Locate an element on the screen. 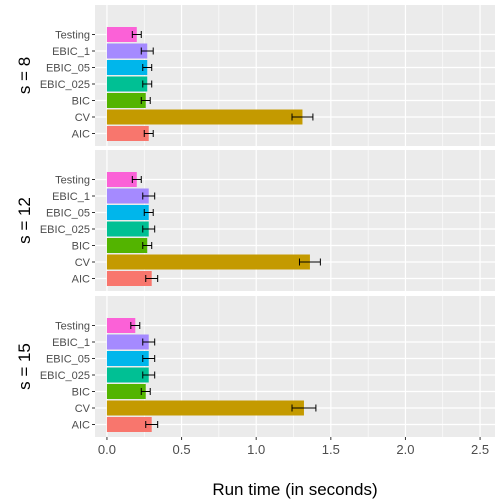  x-axis: 0.0 0.5 1.0 1.5 2.0 2.5 is located at coordinates (293, 447).